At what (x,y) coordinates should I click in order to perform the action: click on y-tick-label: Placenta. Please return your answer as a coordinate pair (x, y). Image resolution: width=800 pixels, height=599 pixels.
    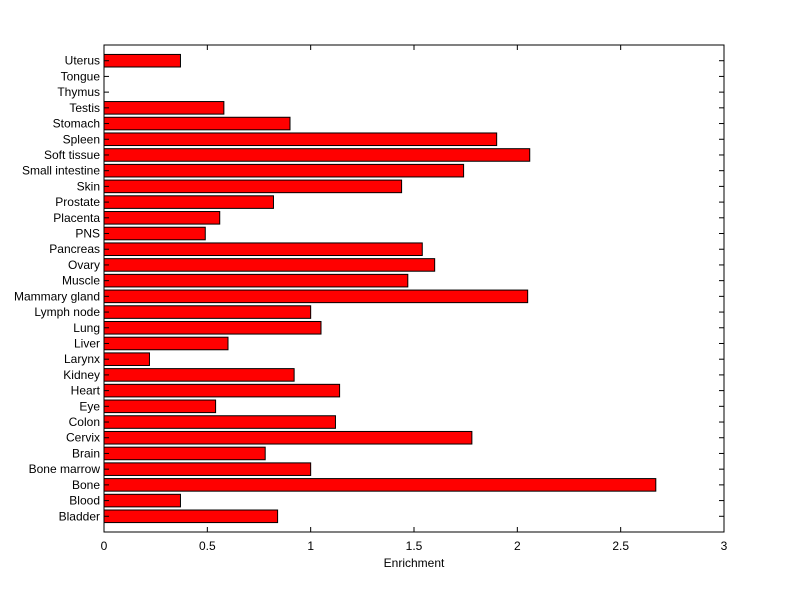
    Looking at the image, I should click on (76, 218).